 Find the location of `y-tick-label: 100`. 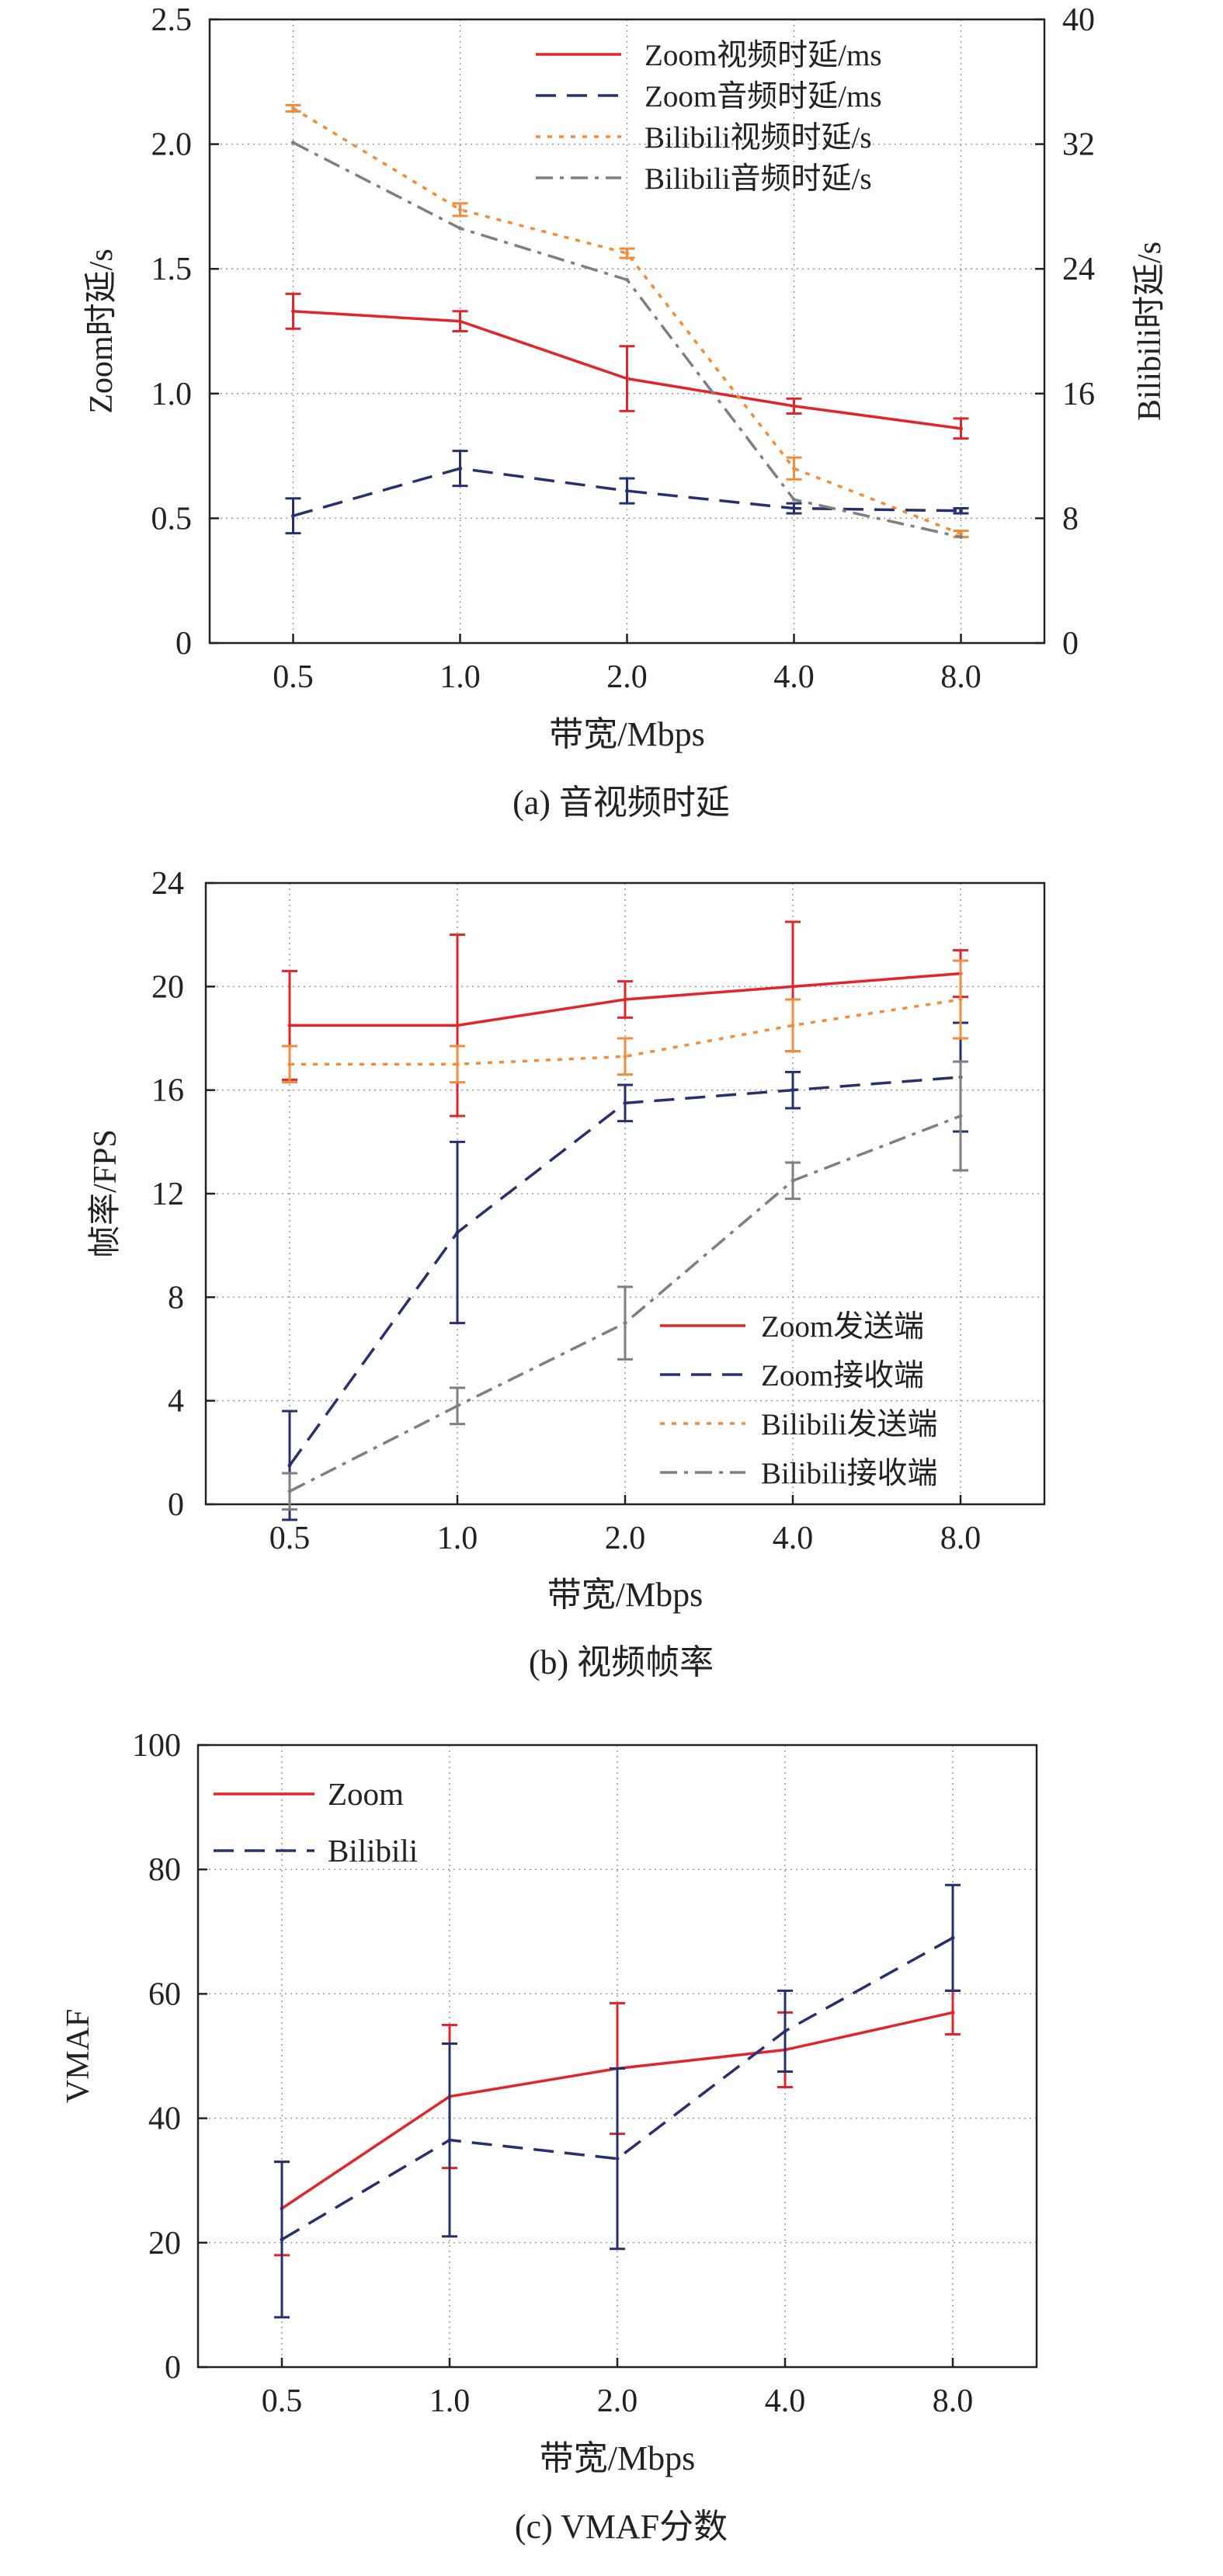

y-tick-label: 100 is located at coordinates (156, 1746).